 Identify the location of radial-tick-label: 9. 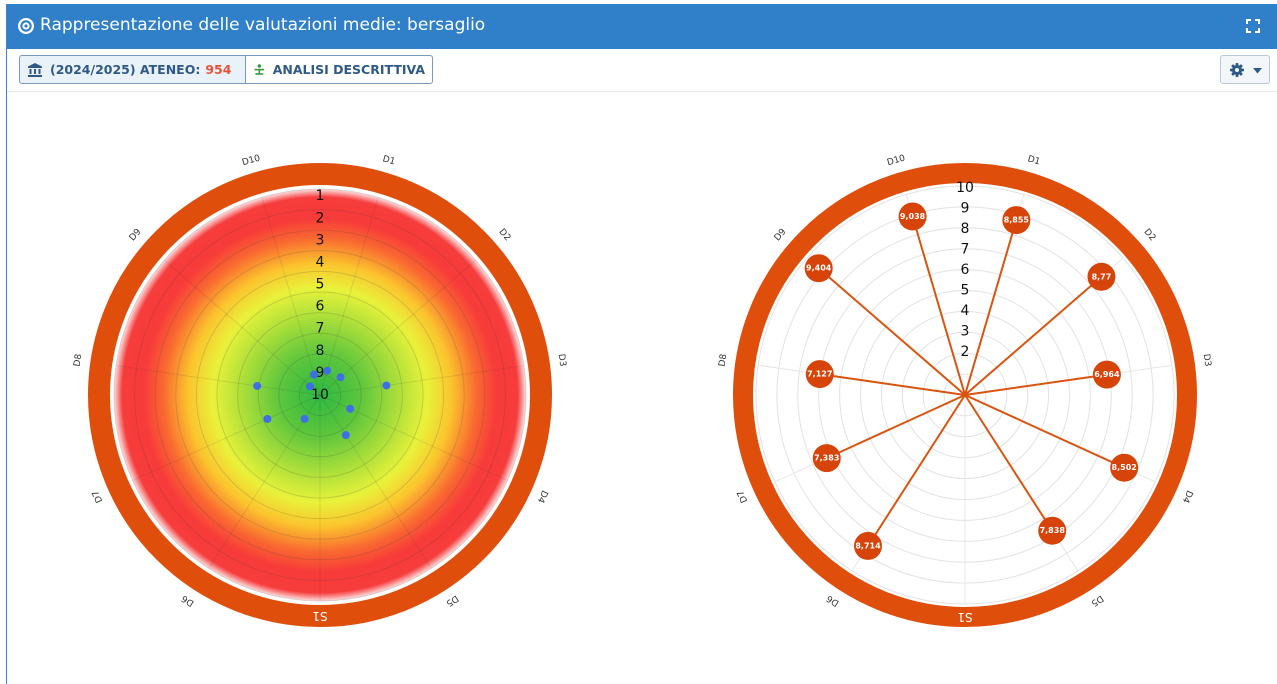
(320, 373).